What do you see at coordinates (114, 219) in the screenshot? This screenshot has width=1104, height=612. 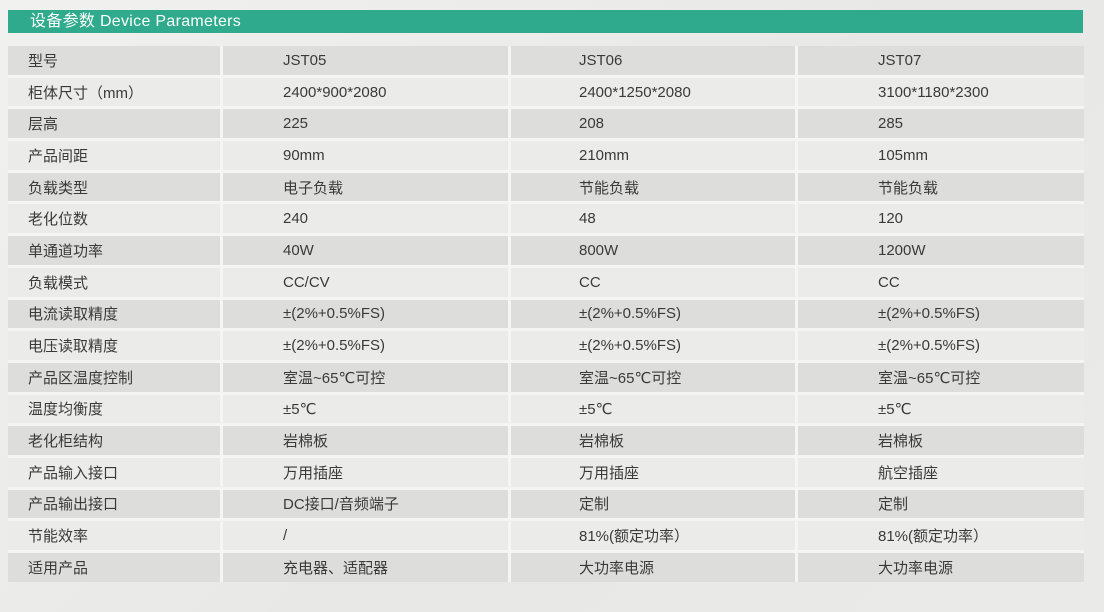 I see `row-label: 老化位数` at bounding box center [114, 219].